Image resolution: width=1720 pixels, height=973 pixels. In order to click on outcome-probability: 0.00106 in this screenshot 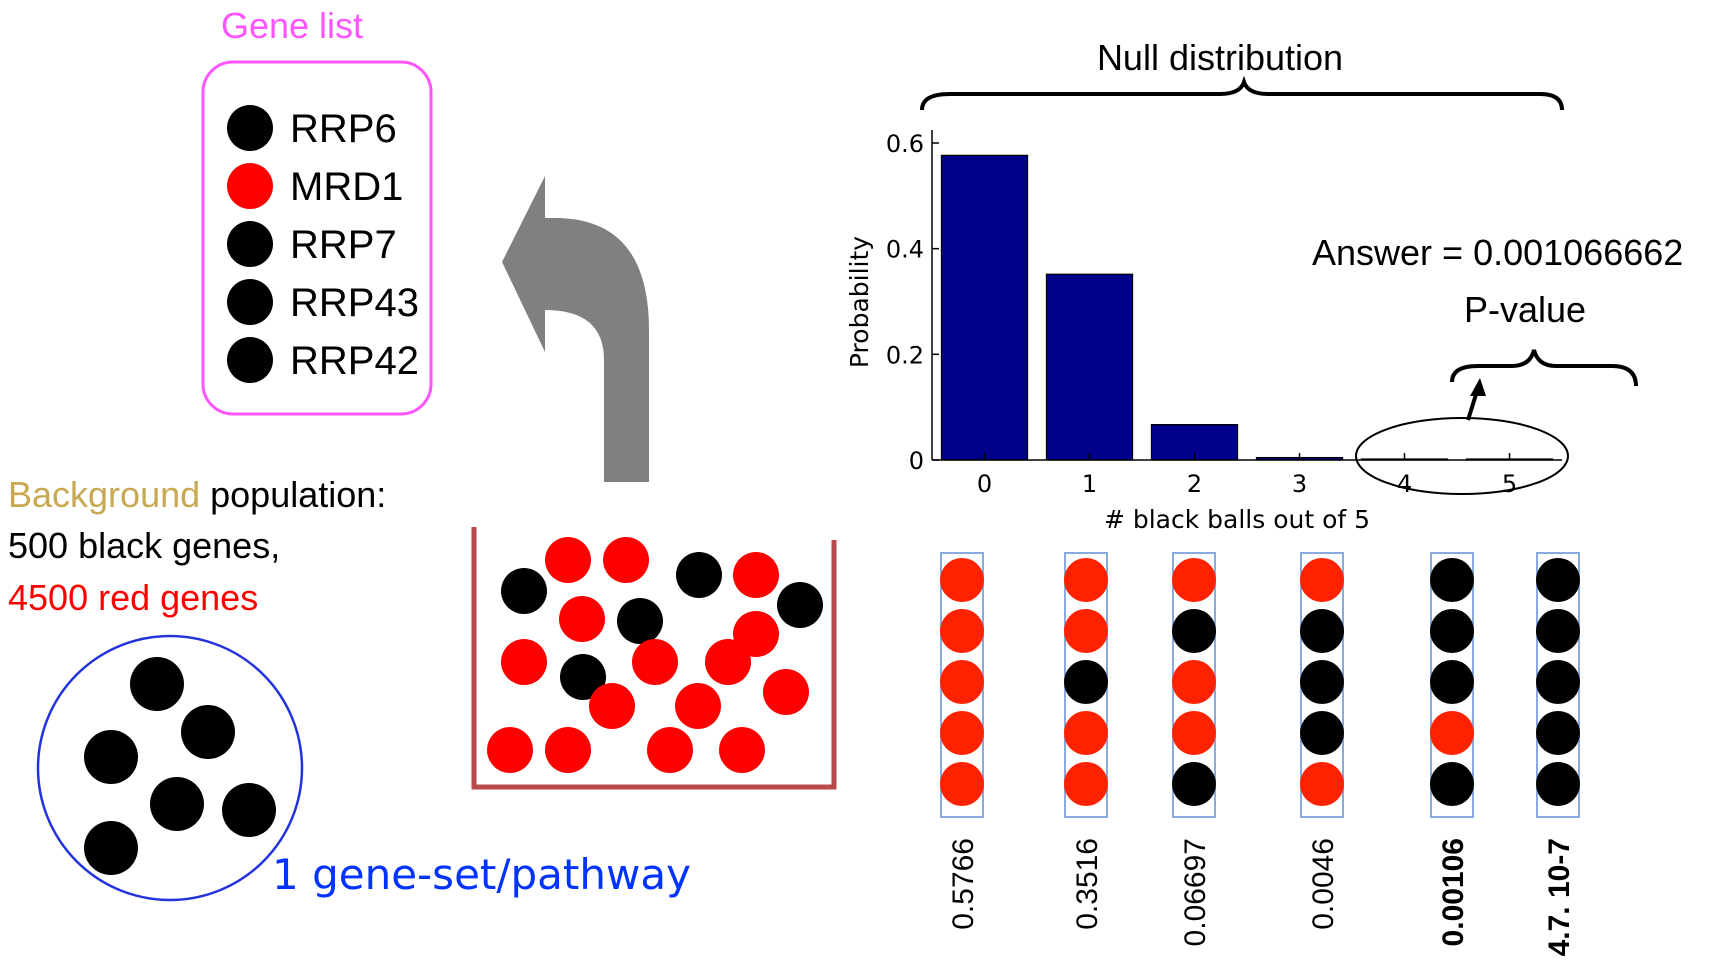, I will do `click(1453, 892)`.